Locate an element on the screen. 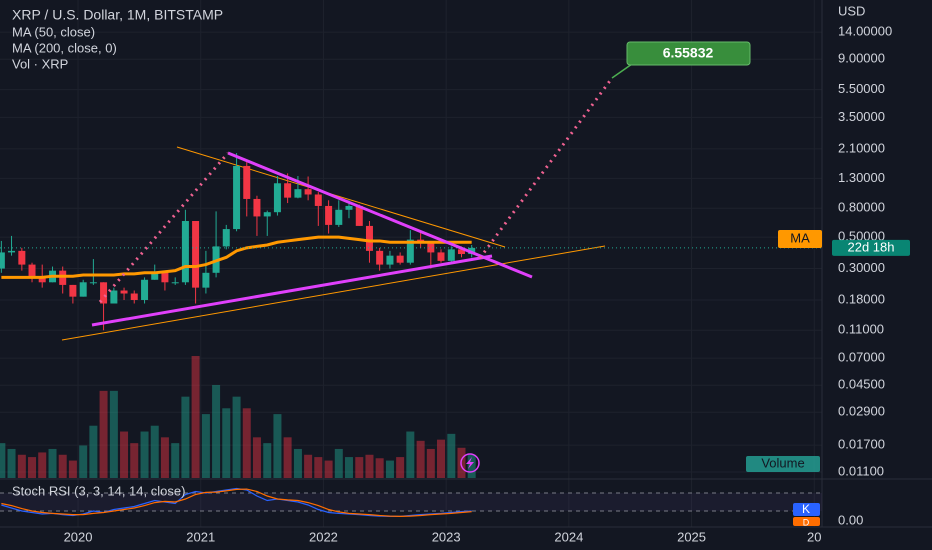 The image size is (932, 550). callout-text: 6.55832 is located at coordinates (688, 53).